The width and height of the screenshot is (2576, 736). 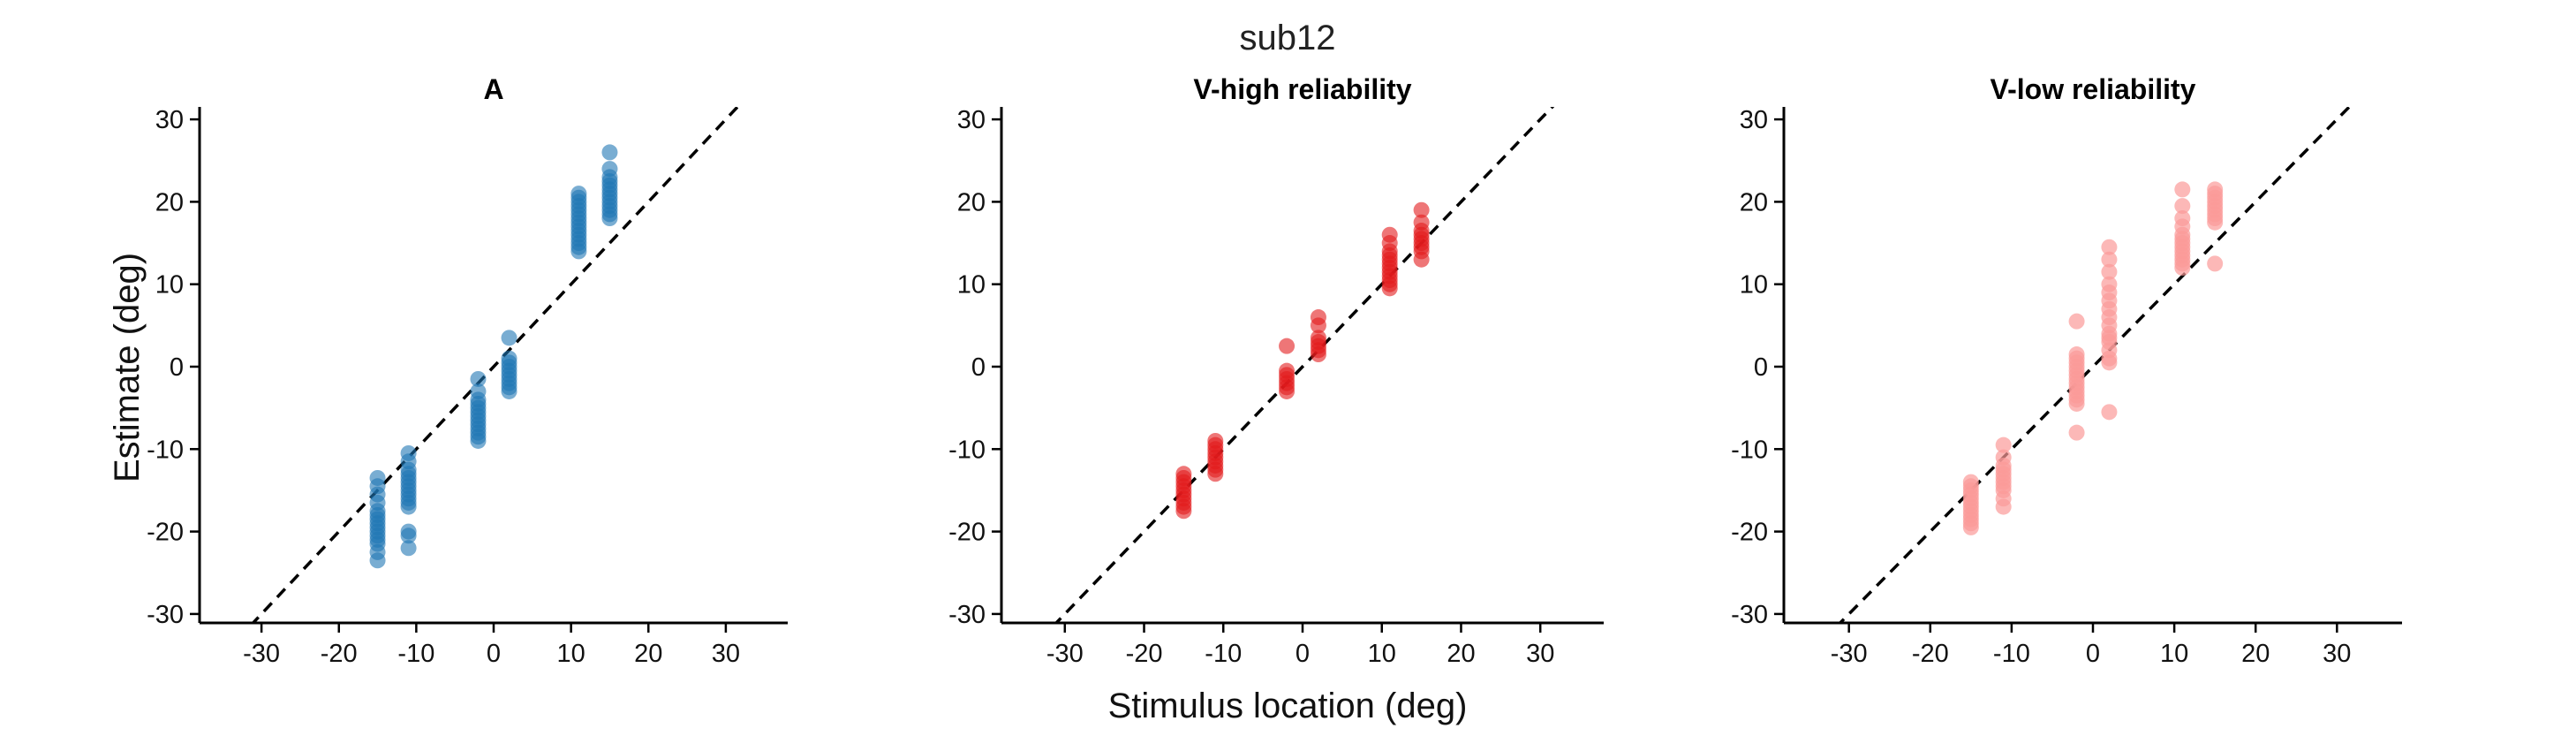 What do you see at coordinates (128, 367) in the screenshot?
I see `y-axis-label: Estimate (deg)` at bounding box center [128, 367].